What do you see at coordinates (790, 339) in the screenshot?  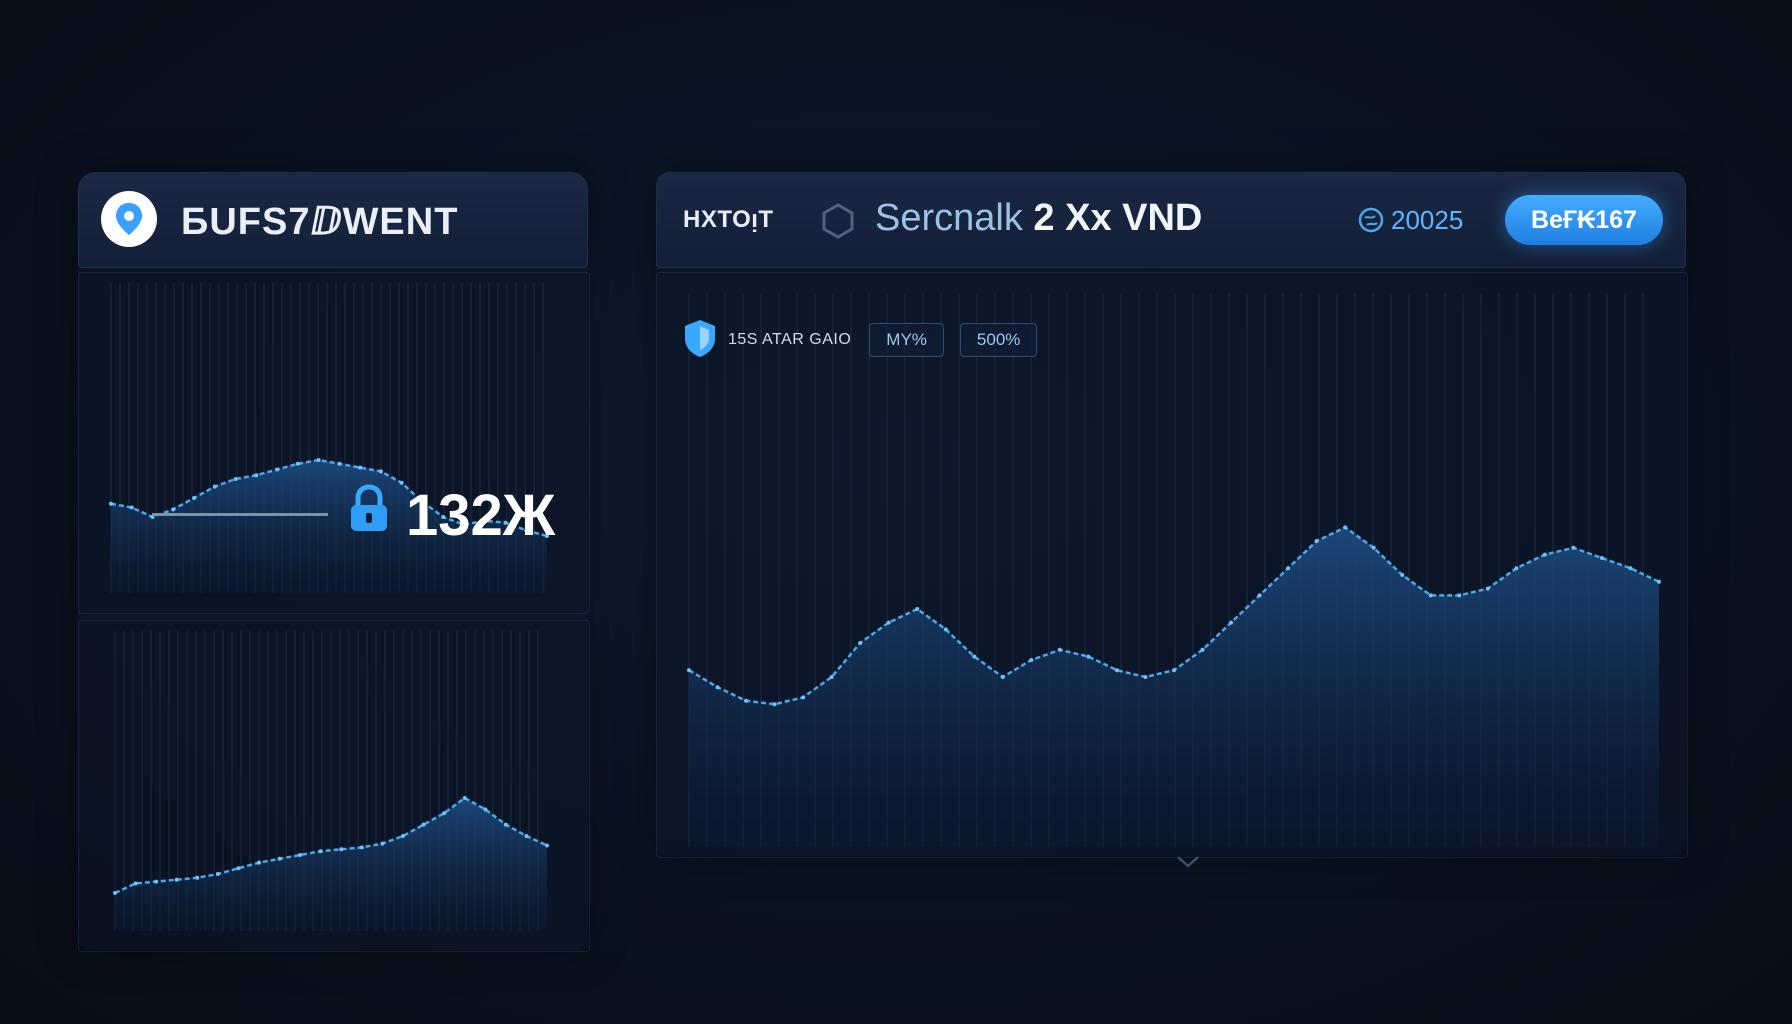 I see `stats-label: 15S ATAR GAIO` at bounding box center [790, 339].